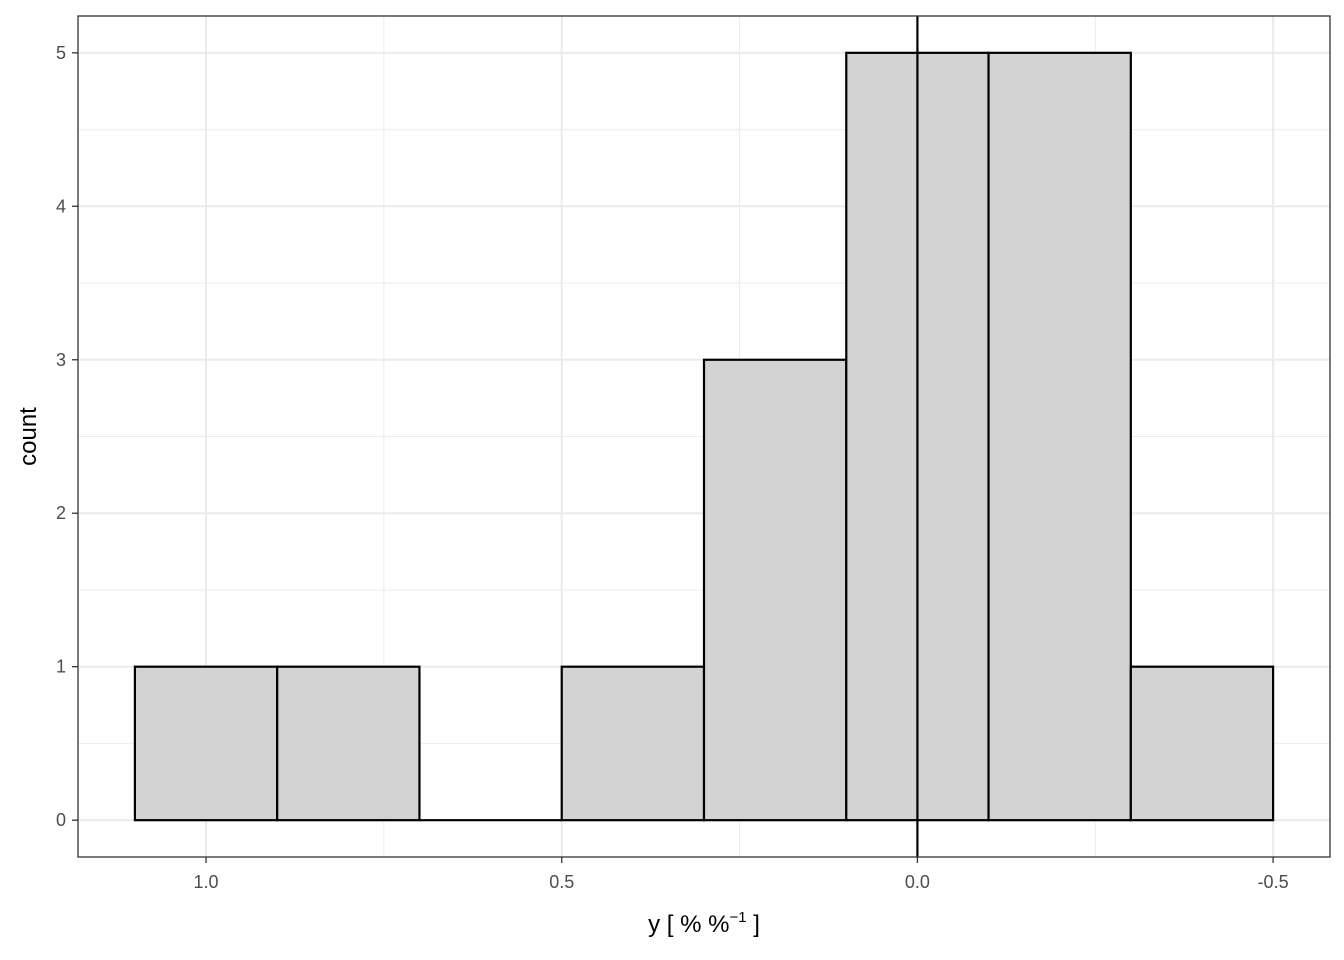  What do you see at coordinates (704, 923) in the screenshot?
I see `x-axis-title: y [ % %−1 ]` at bounding box center [704, 923].